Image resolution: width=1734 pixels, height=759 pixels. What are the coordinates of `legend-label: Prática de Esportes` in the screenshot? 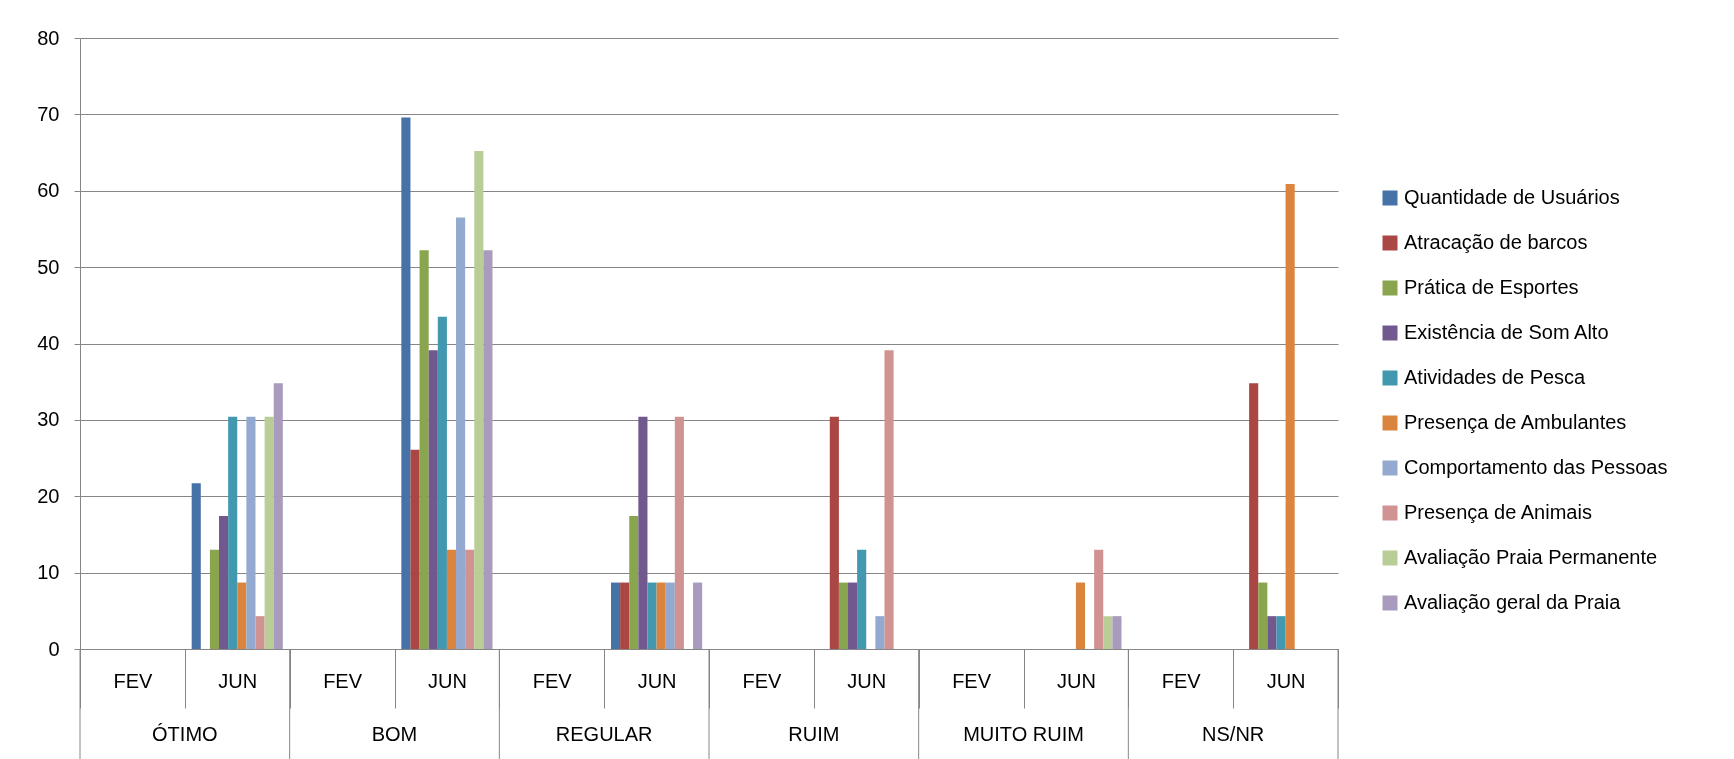 It's located at (1491, 287).